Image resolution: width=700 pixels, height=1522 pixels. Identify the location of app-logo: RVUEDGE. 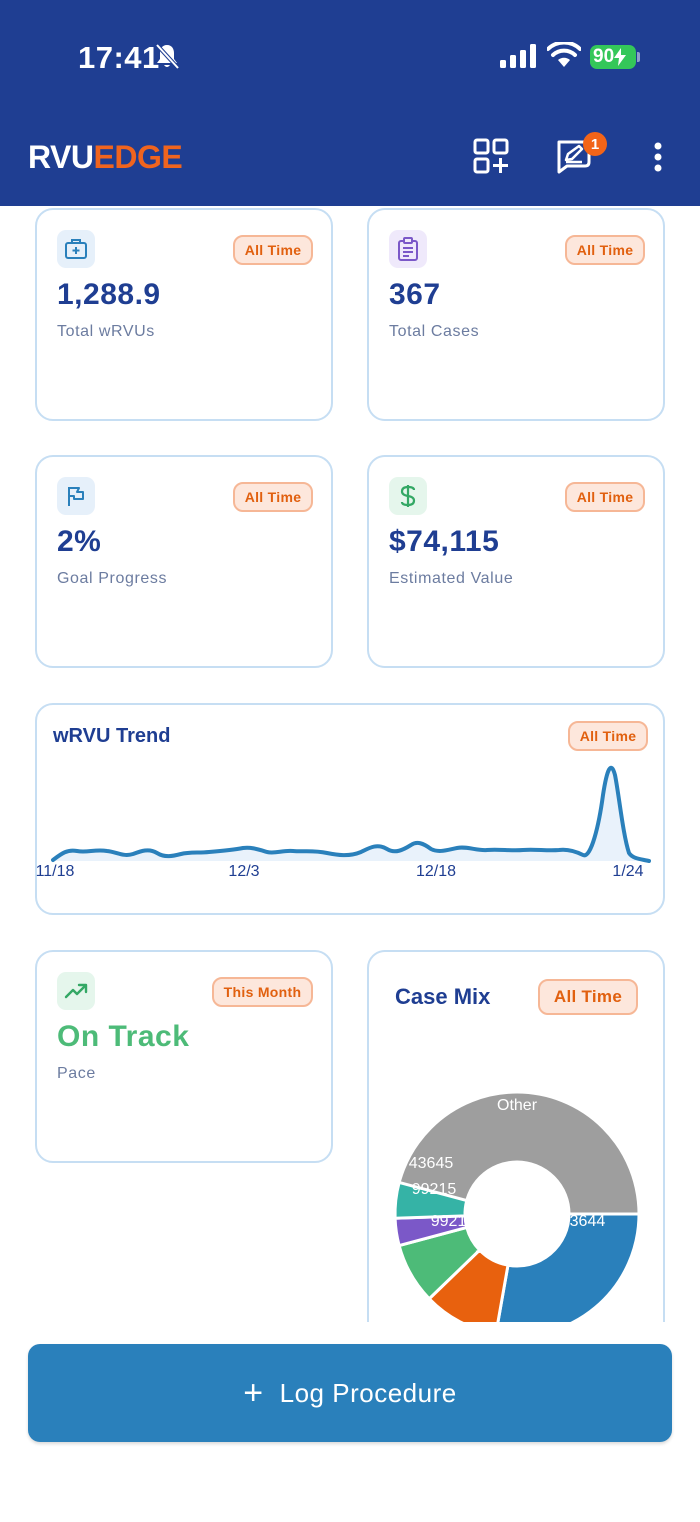
(105, 157).